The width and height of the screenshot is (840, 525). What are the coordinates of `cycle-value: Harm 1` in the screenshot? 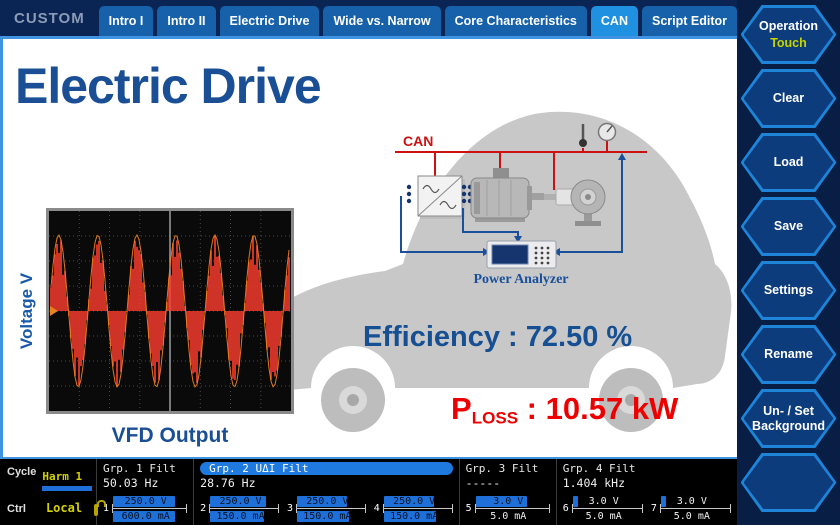 It's located at (62, 476).